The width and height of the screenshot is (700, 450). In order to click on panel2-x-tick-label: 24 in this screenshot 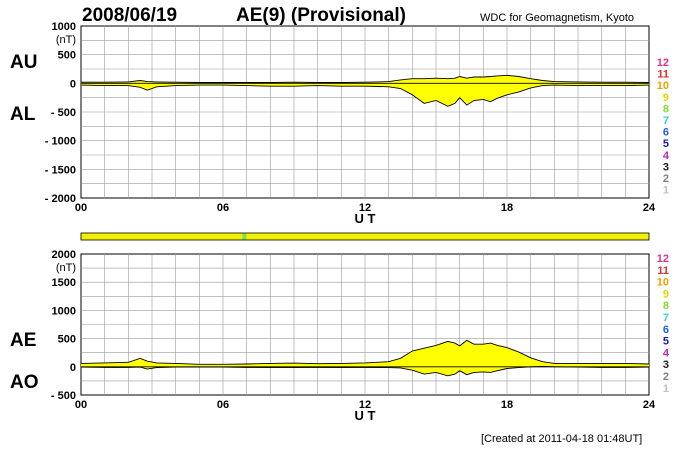, I will do `click(649, 405)`.